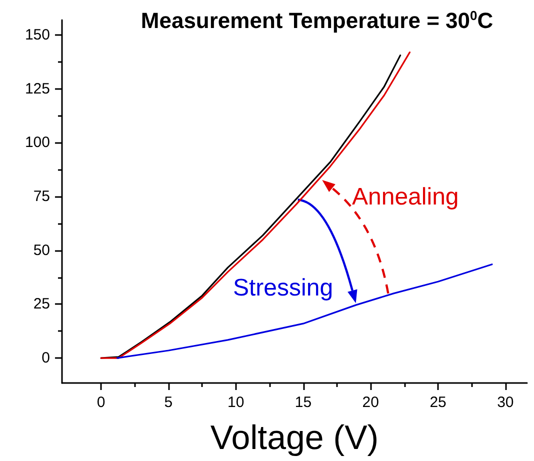 The width and height of the screenshot is (534, 461). What do you see at coordinates (370, 402) in the screenshot?
I see `x-tick-label: 20` at bounding box center [370, 402].